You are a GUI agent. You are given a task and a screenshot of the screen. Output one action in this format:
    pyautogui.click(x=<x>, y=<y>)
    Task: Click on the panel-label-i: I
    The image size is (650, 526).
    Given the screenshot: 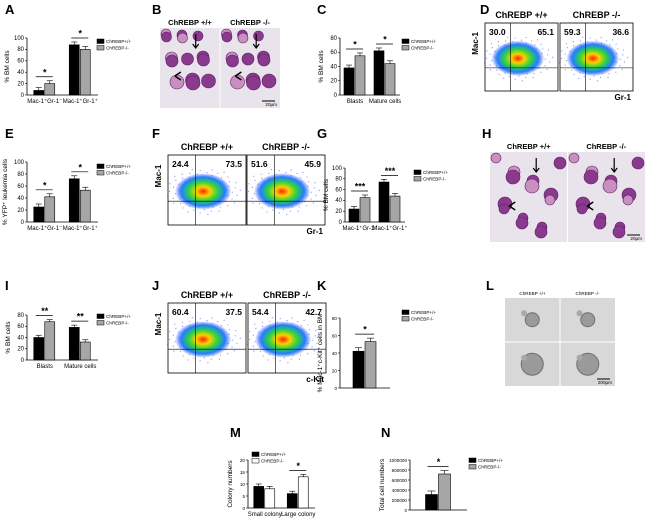 What is the action you would take?
    pyautogui.click(x=7, y=285)
    